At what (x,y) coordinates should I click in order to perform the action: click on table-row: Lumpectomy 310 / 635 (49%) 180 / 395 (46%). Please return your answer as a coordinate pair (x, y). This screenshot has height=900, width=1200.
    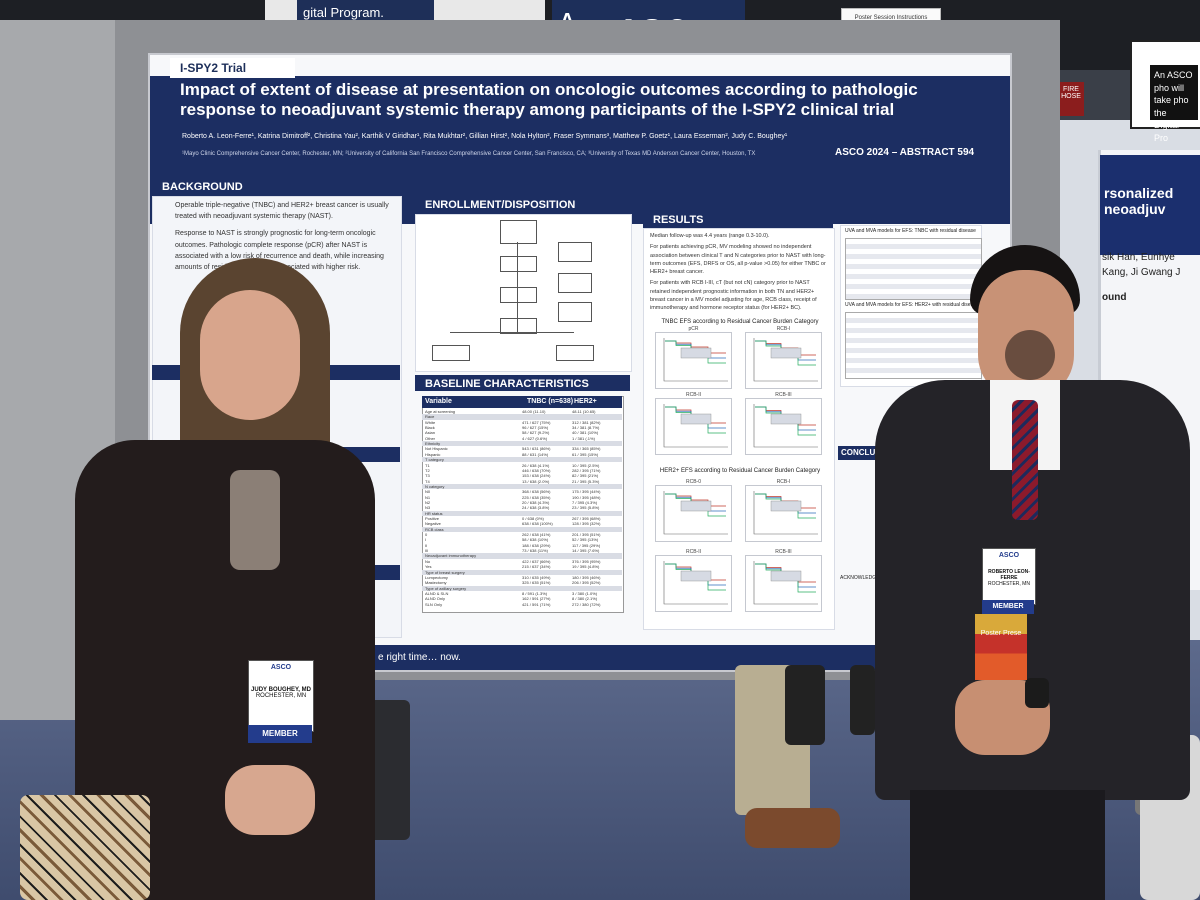
    Looking at the image, I should click on (522, 577).